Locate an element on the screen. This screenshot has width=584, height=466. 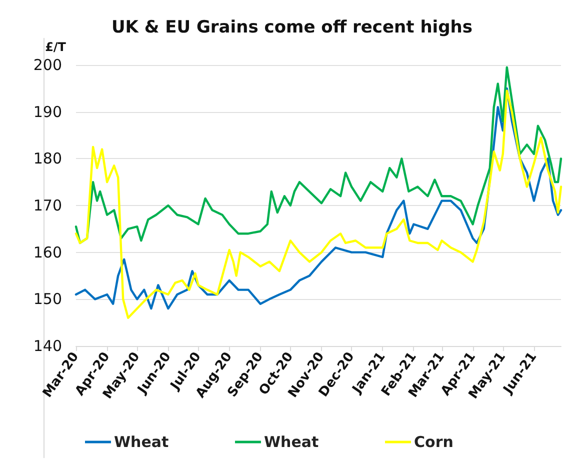
y-tick-label: 190 is located at coordinates (47, 111).